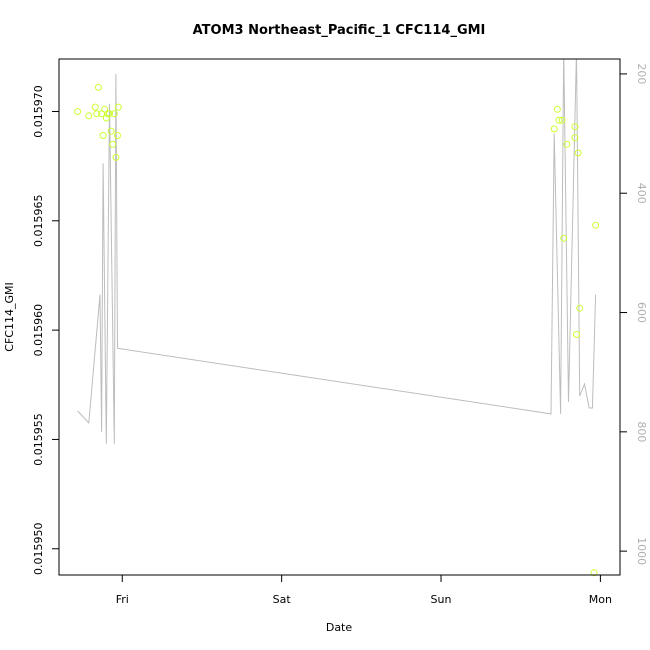 The image size is (650, 650). What do you see at coordinates (38, 439) in the screenshot?
I see `y-tick-label-1: 0.015955` at bounding box center [38, 439].